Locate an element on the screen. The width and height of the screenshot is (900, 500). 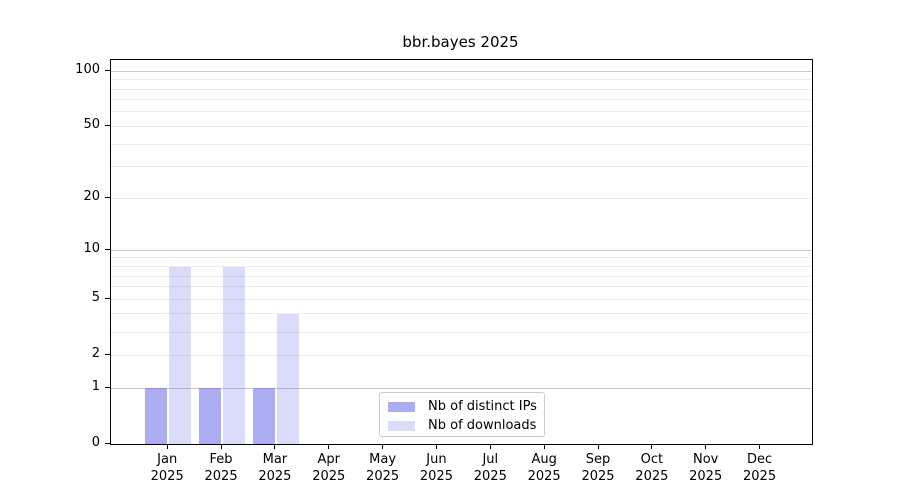
chart-title: bbr.bayes 2025 is located at coordinates (460, 42).